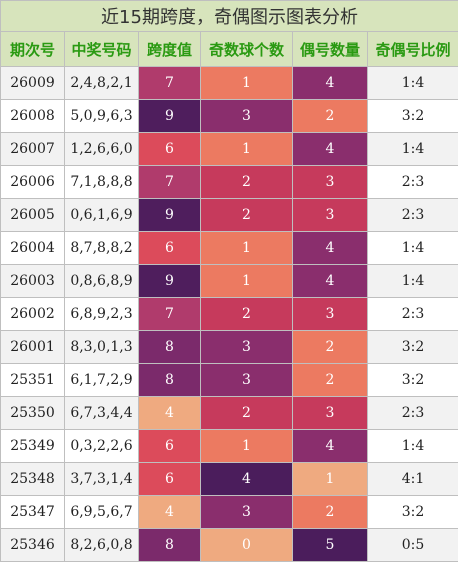  I want to click on table-row: 26008 5,0,9,6,3 9 3 2 3:2, so click(229, 116).